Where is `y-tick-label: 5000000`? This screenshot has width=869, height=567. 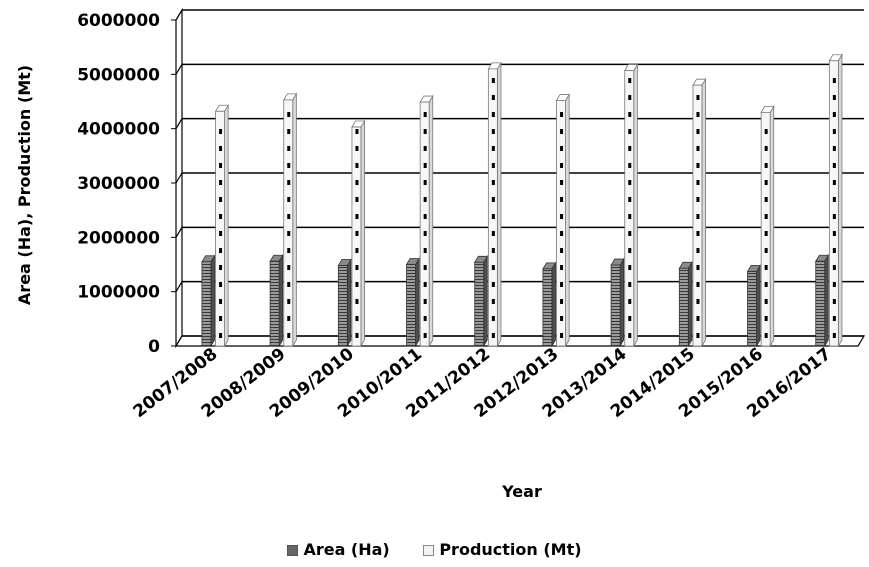
y-tick-label: 5000000 is located at coordinates (118, 75).